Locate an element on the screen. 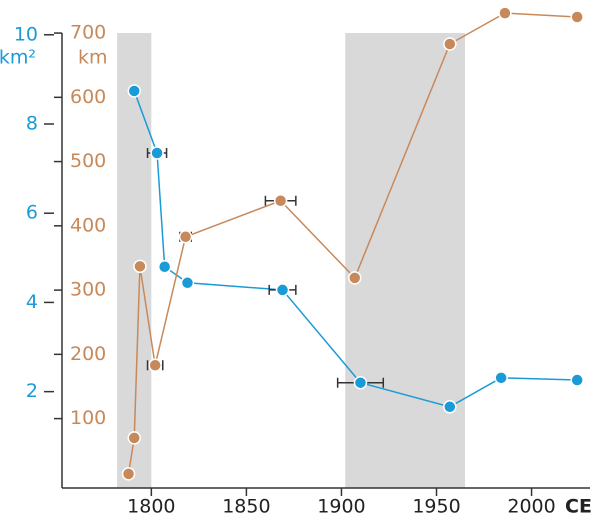 This screenshot has width=600, height=525. x-tick-label: 2000 is located at coordinates (531, 507).